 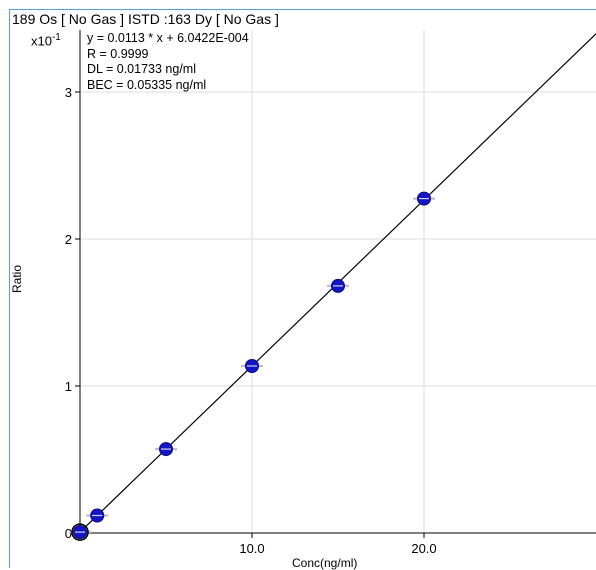 What do you see at coordinates (118, 53) in the screenshot?
I see `correlation-coefficient: R = 0.9999` at bounding box center [118, 53].